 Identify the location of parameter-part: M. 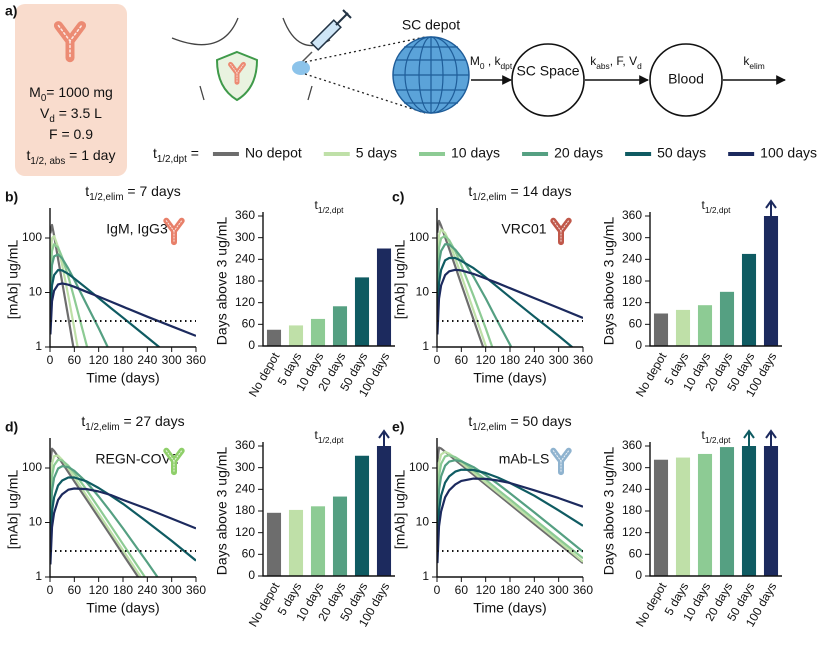
(35, 92).